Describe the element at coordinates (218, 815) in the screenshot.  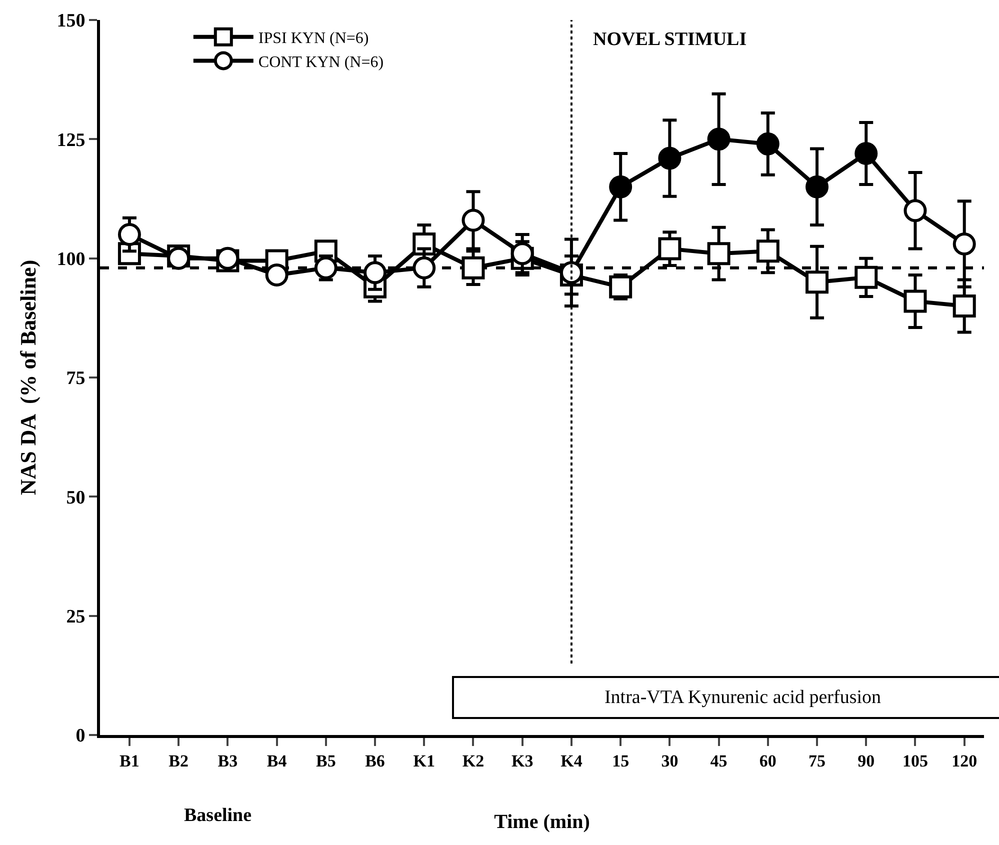
I see `text: Baseline` at that location.